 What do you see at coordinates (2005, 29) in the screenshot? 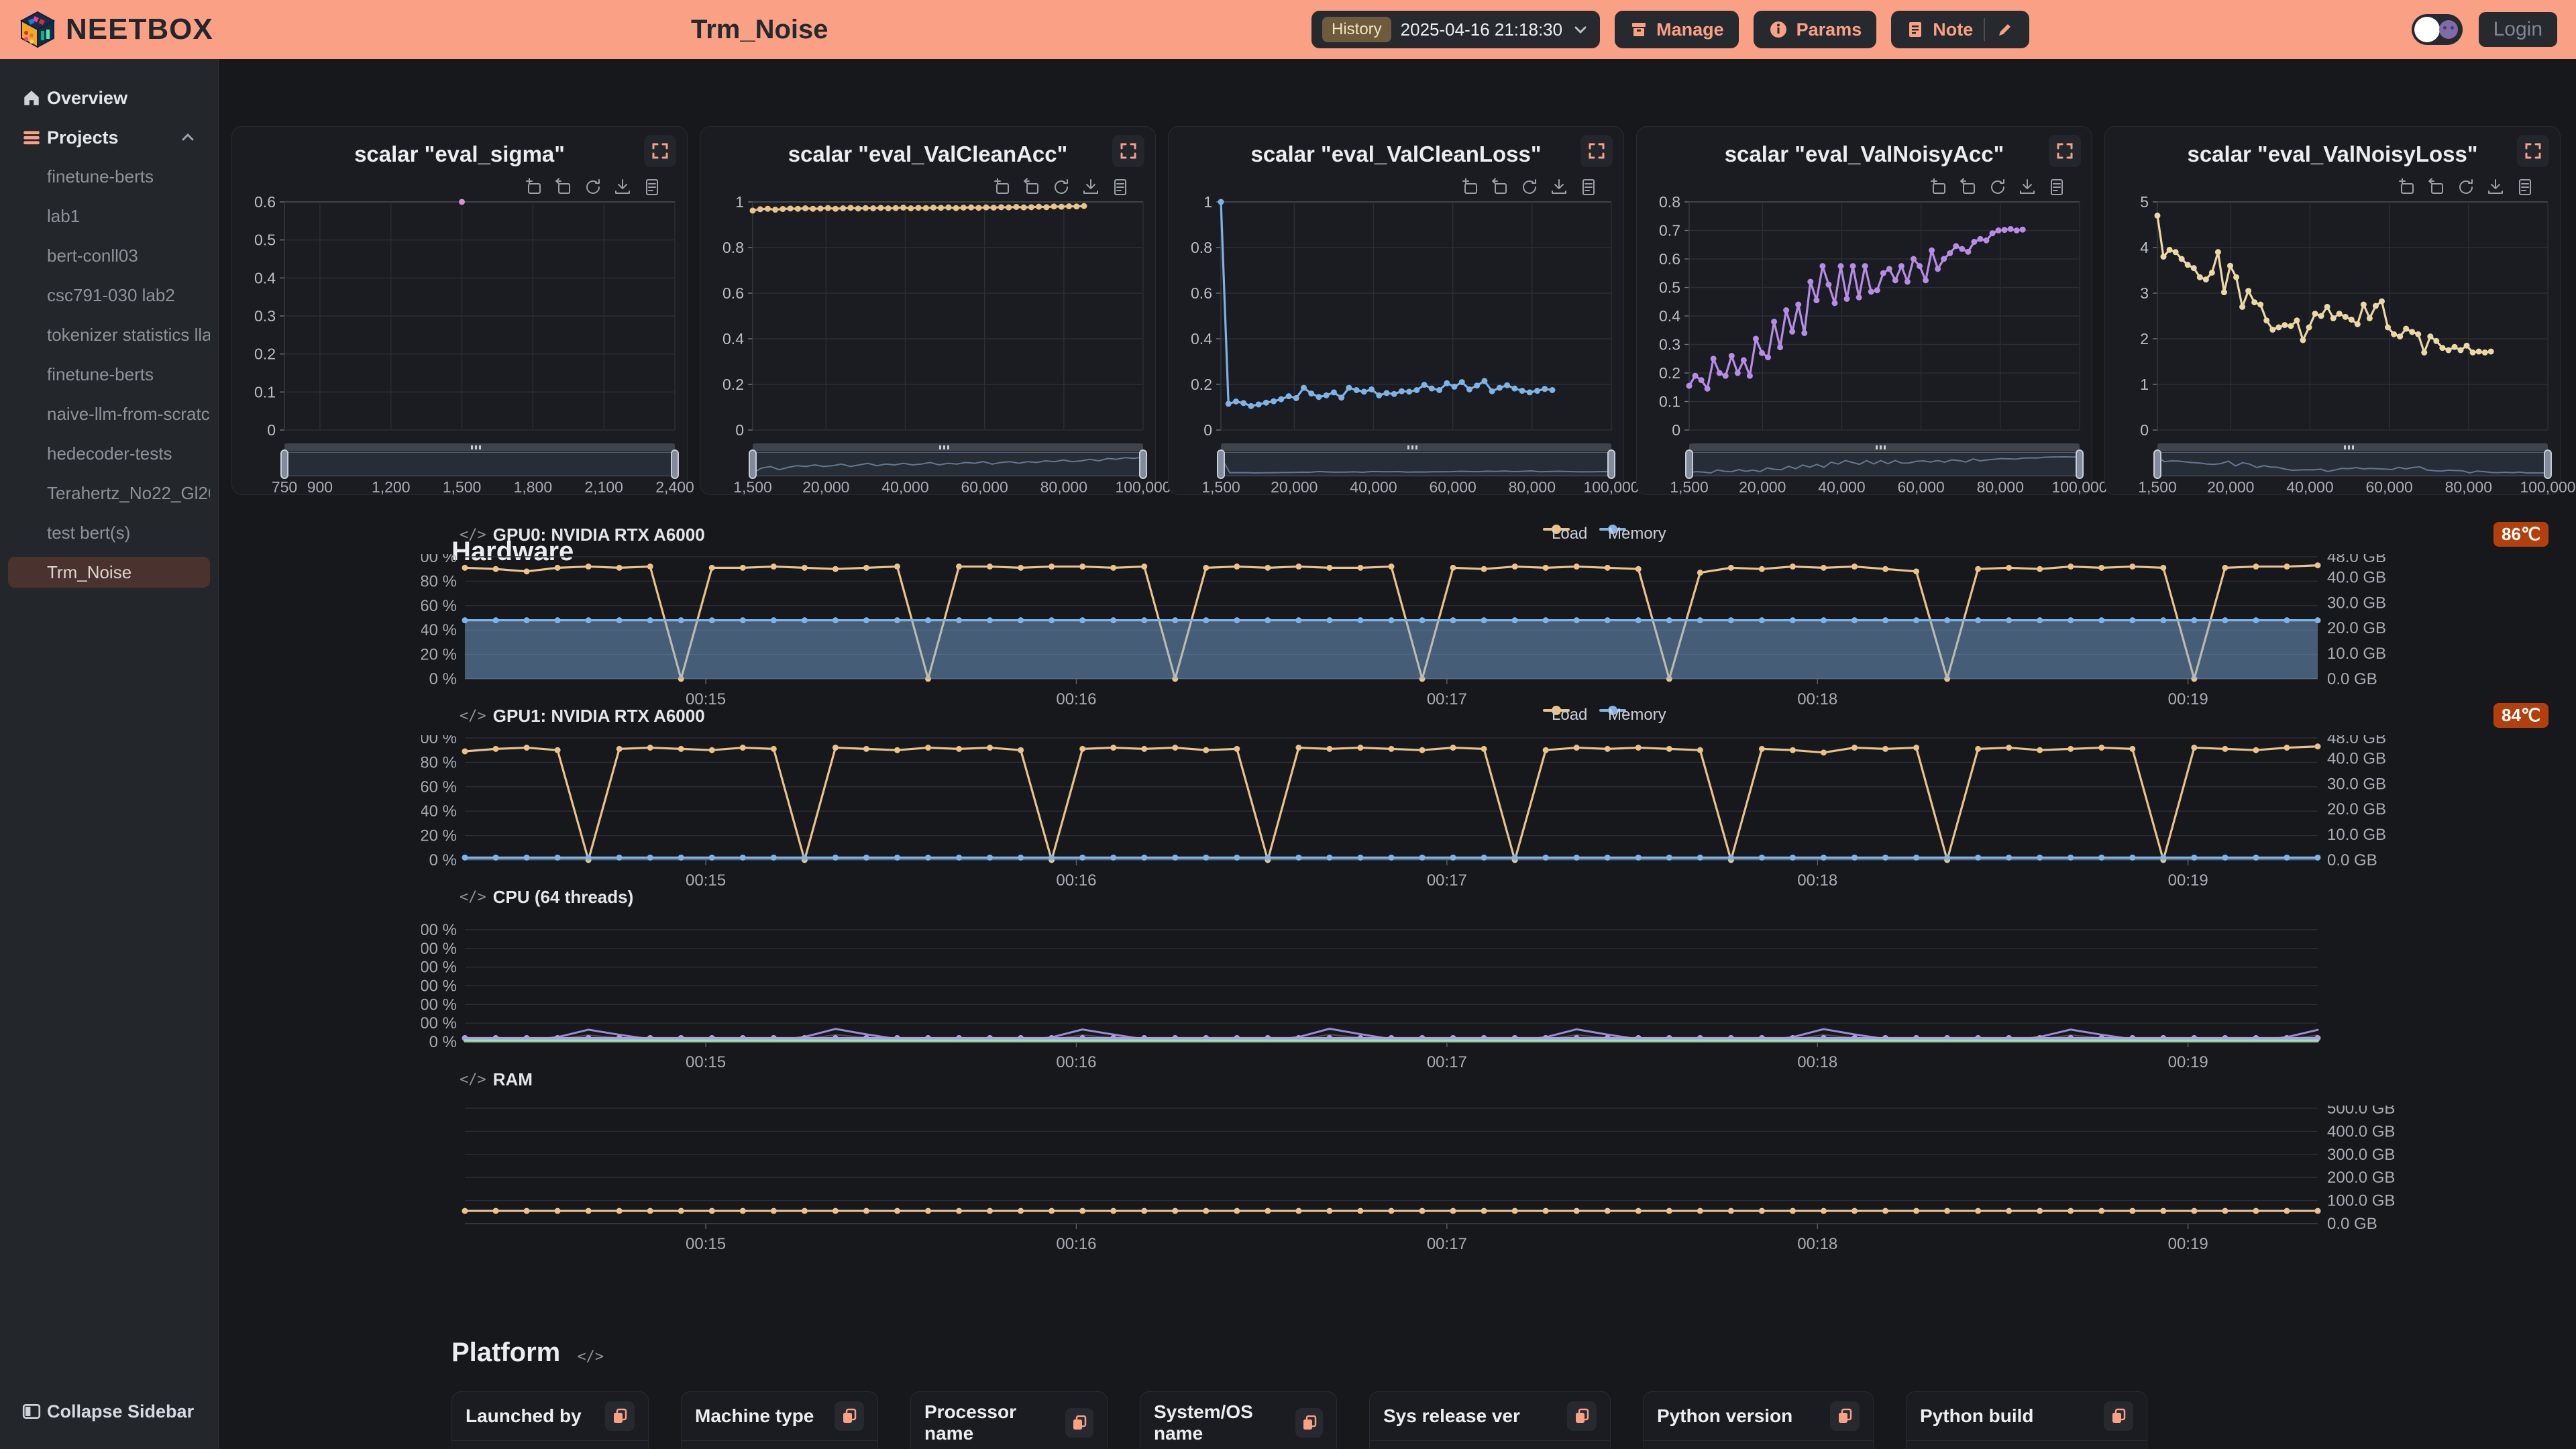
I see `edit-pencil-icon` at bounding box center [2005, 29].